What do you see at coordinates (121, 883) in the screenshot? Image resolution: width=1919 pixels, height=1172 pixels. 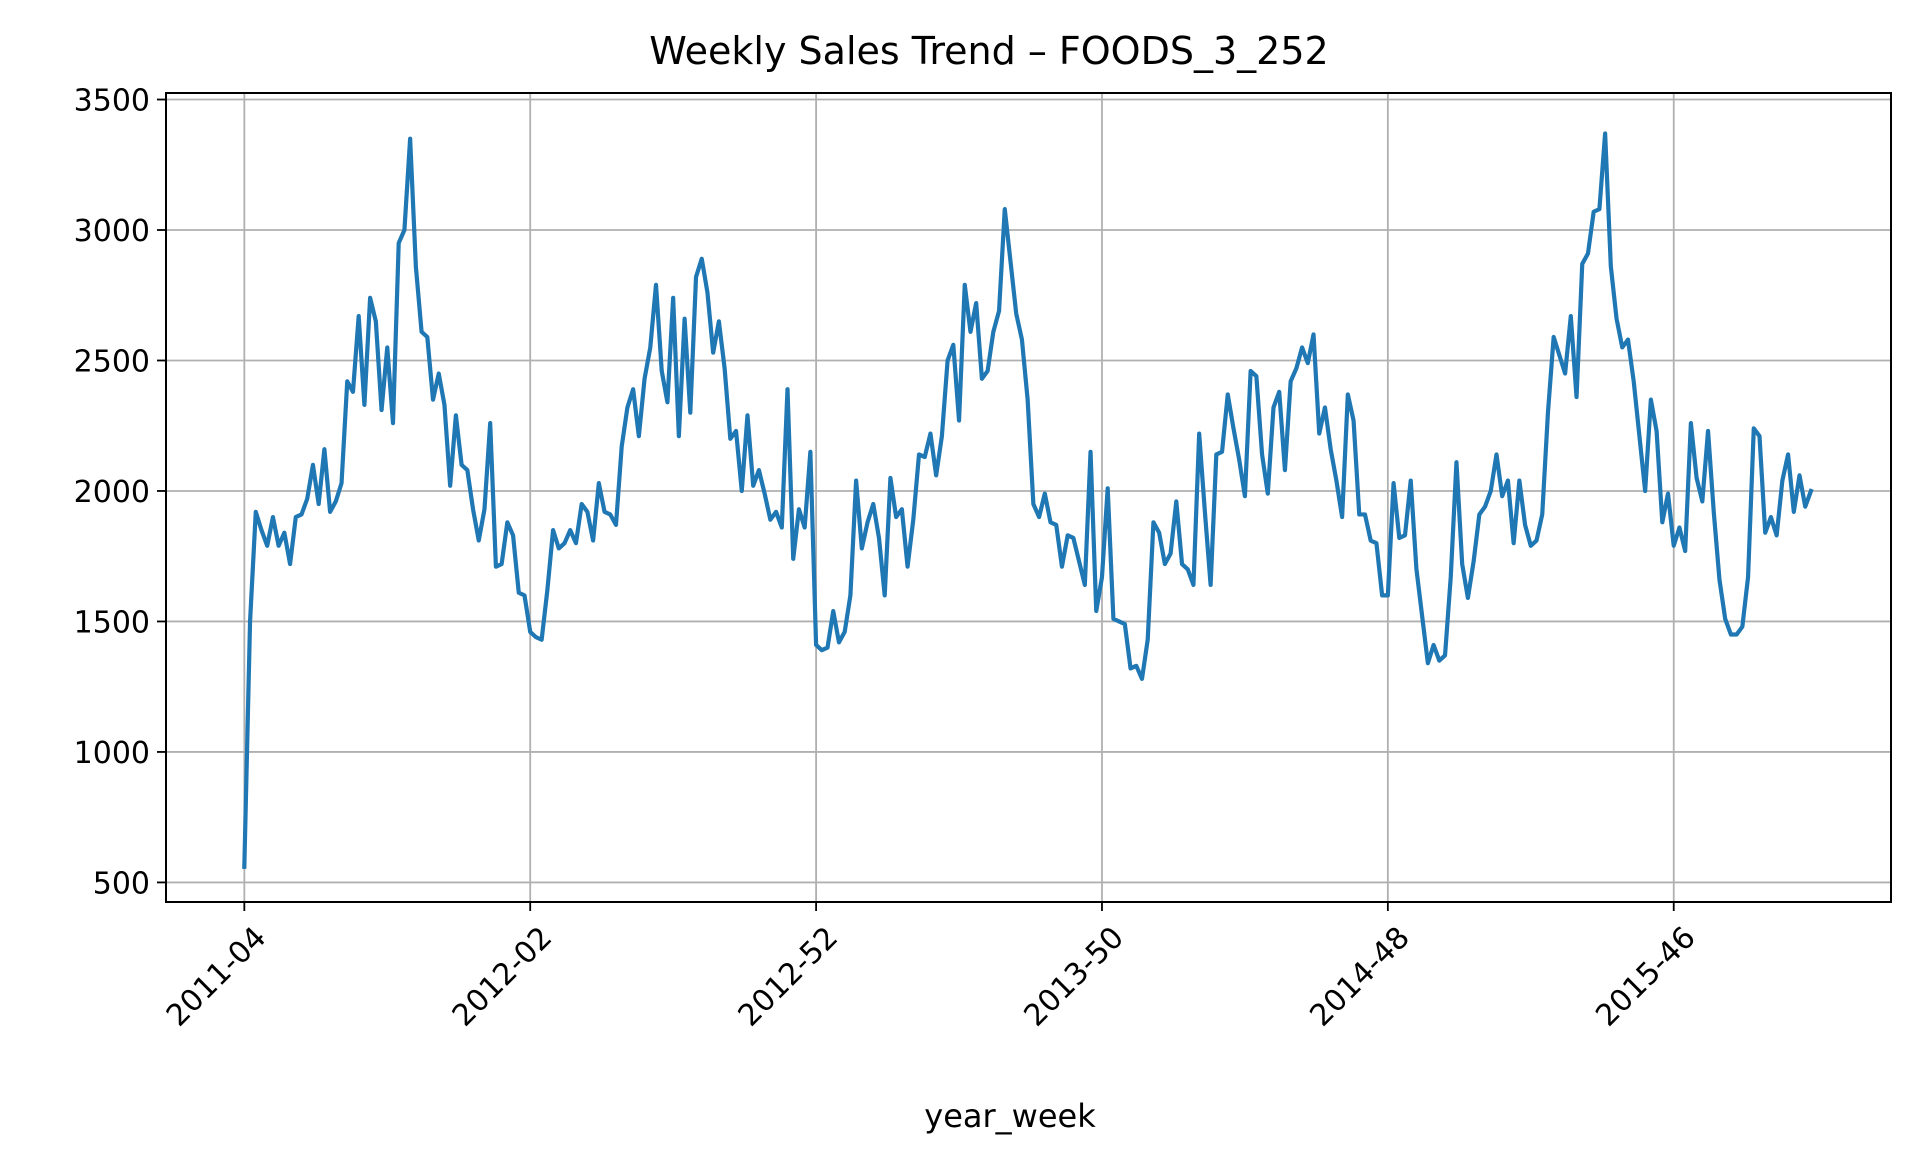 I see `y-tick-label: 500` at bounding box center [121, 883].